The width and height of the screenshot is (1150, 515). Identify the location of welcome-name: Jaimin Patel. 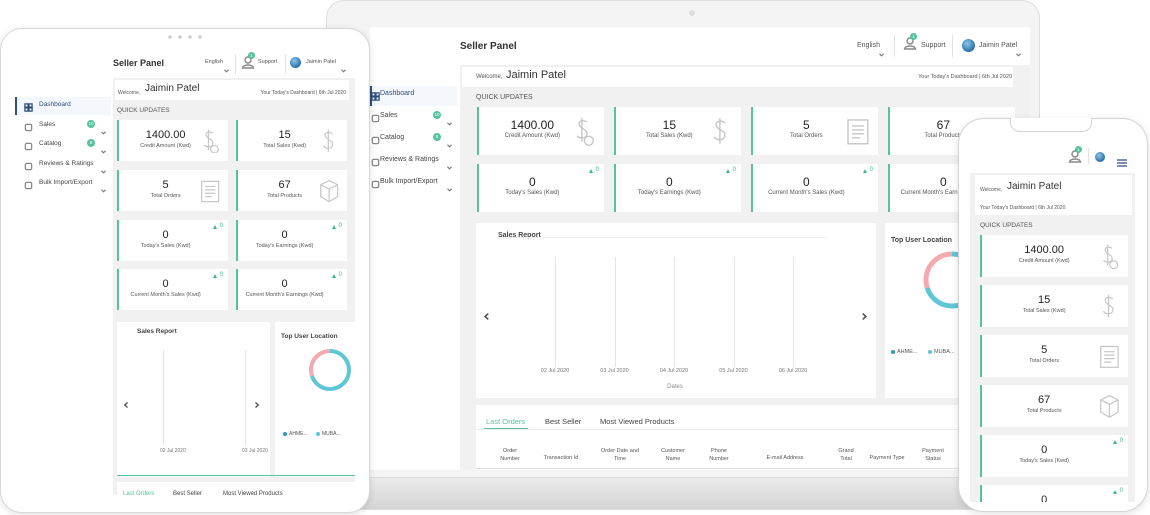
(1034, 186).